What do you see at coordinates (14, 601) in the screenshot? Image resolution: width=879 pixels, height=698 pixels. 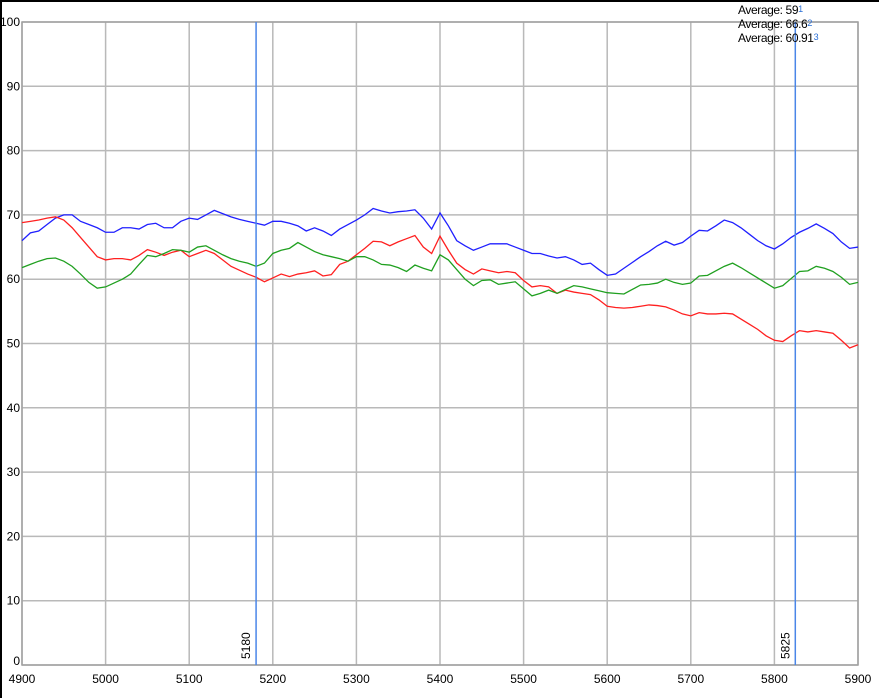 I see `y-tick-label: 10` at bounding box center [14, 601].